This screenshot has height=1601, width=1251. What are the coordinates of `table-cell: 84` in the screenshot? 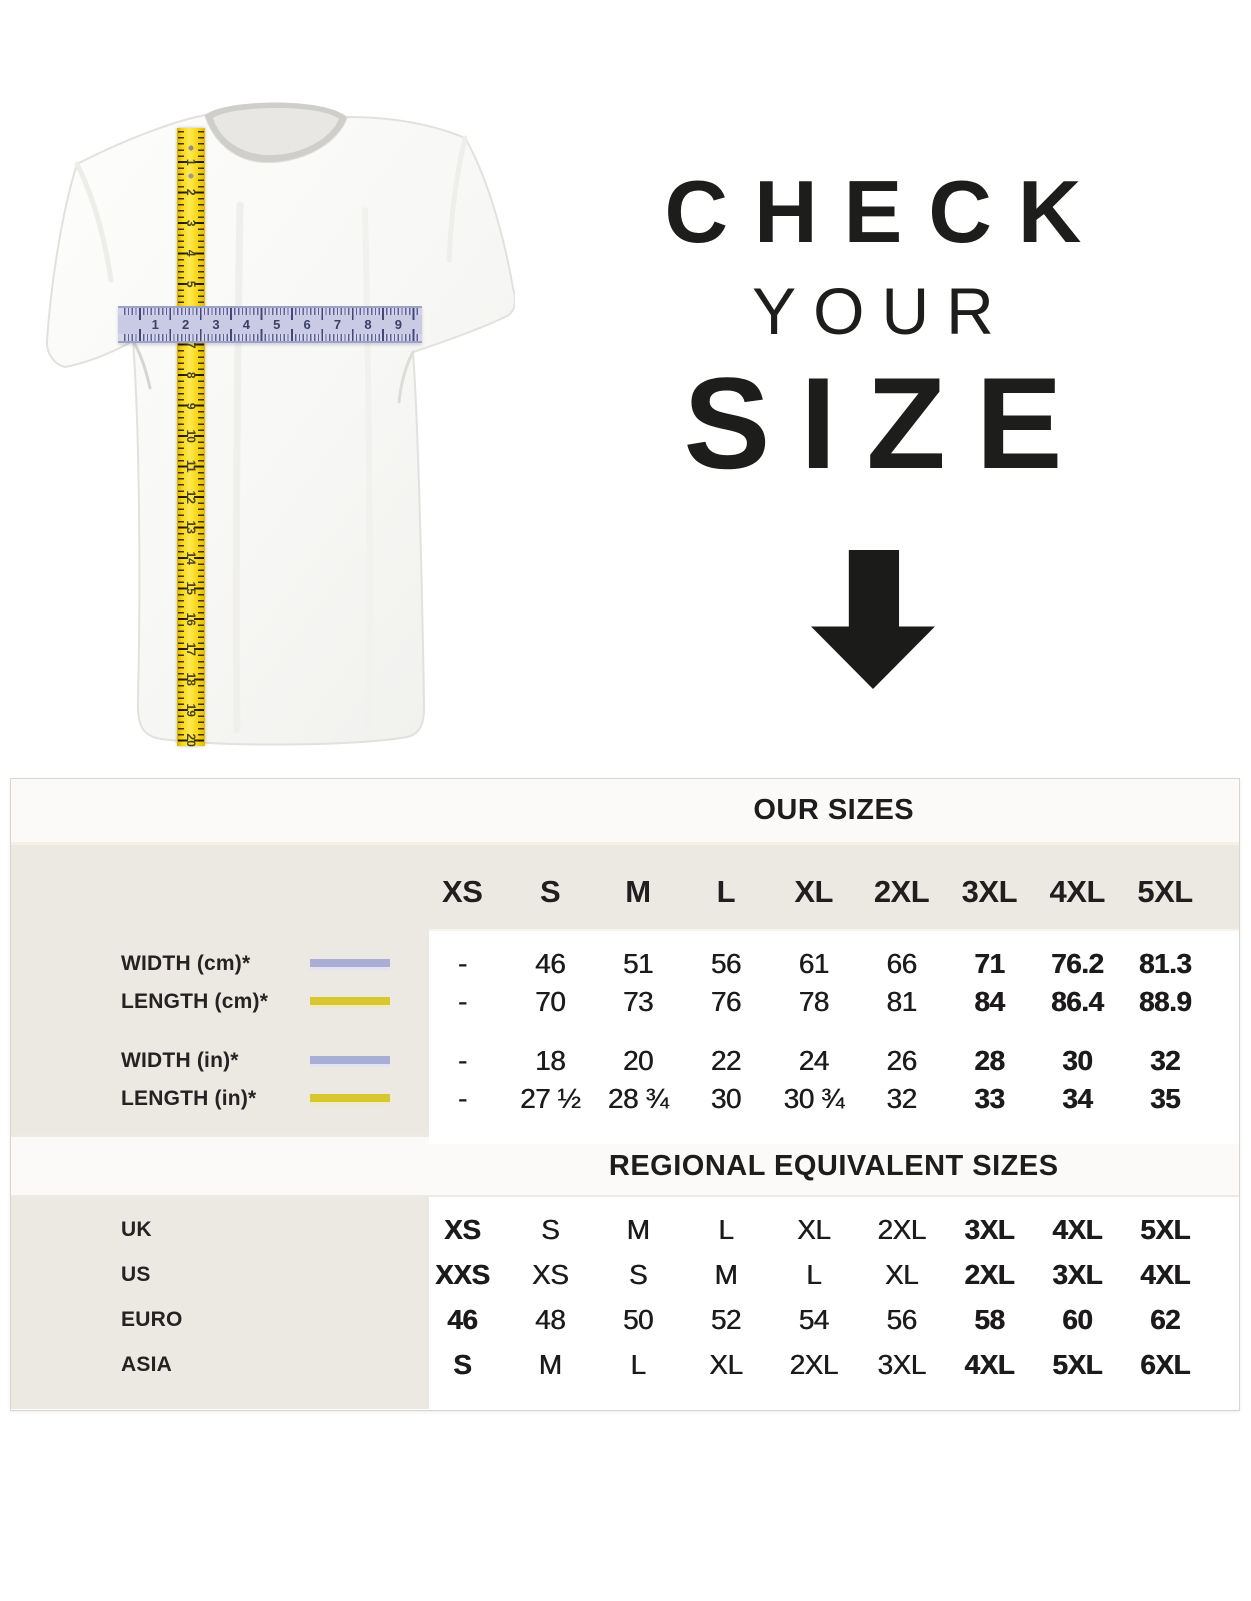 It's located at (989, 1001).